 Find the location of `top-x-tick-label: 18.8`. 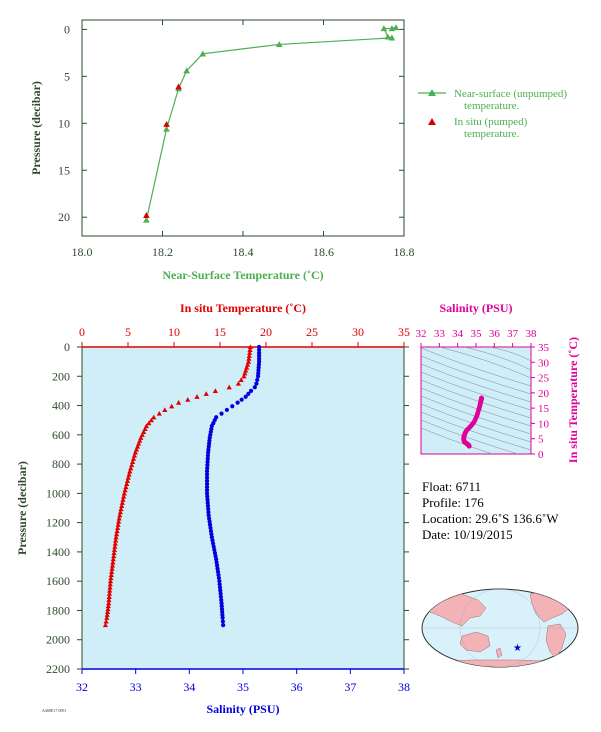

top-x-tick-label: 18.8 is located at coordinates (404, 252).